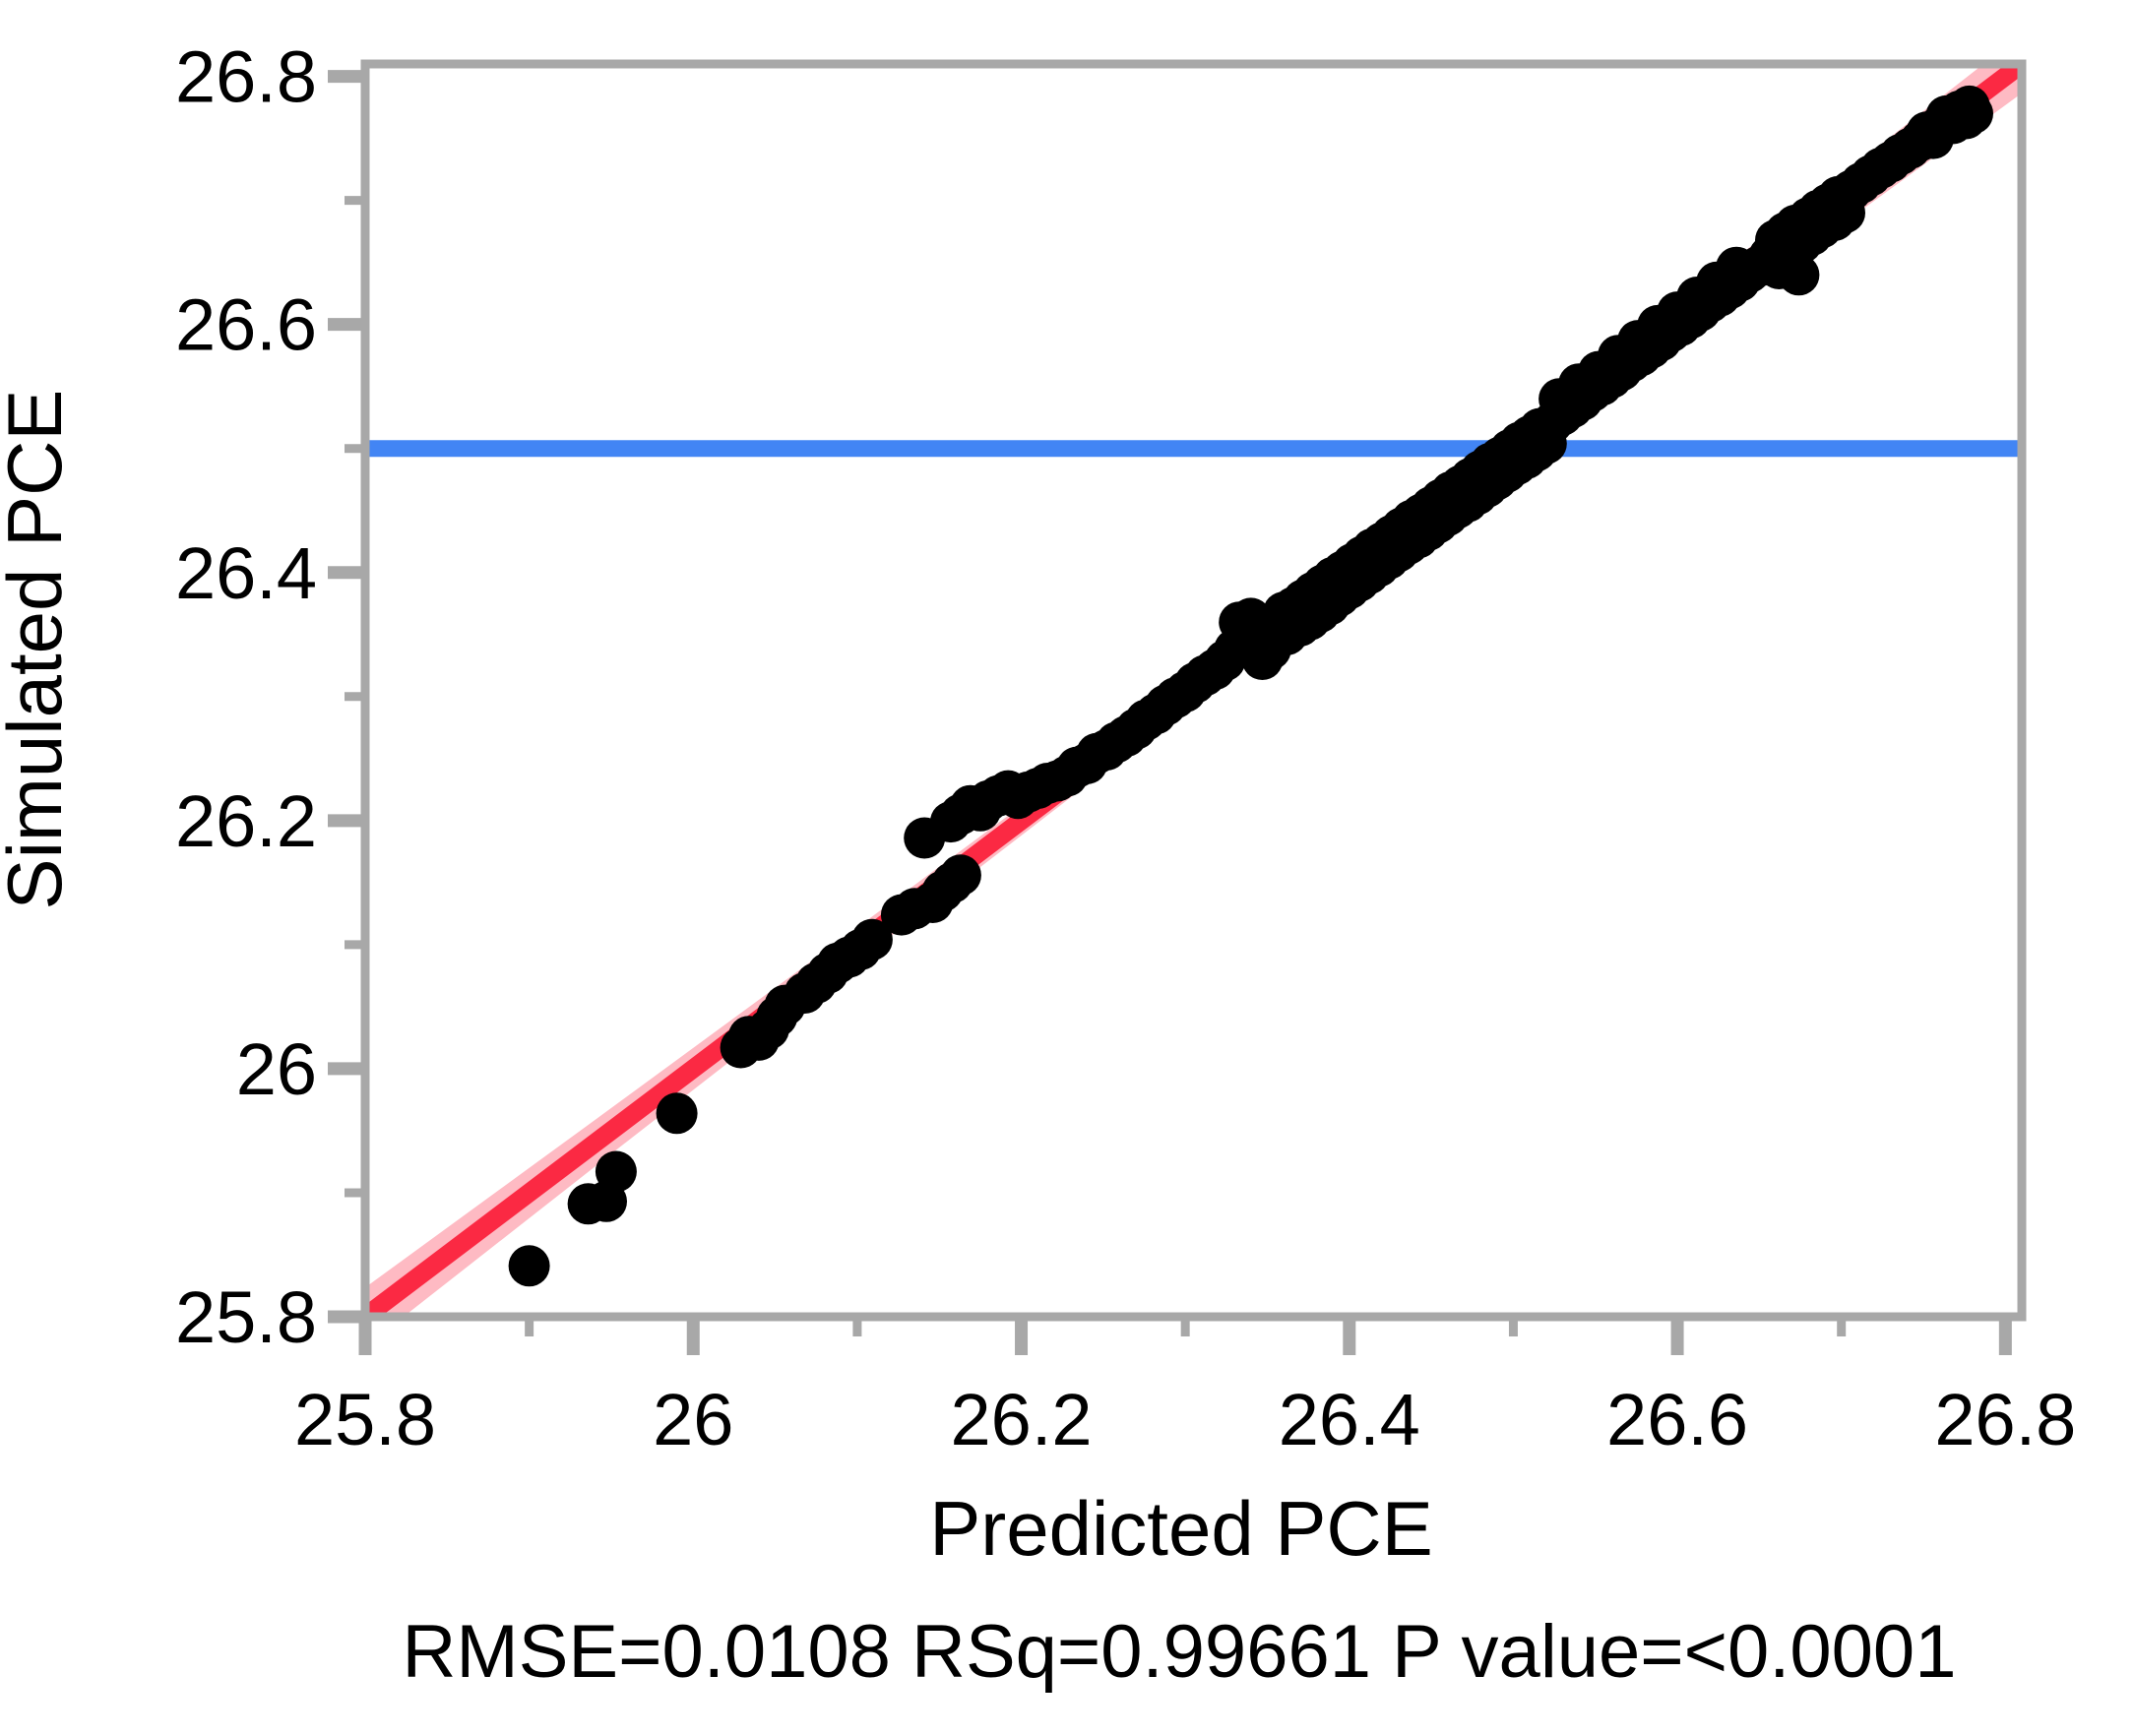 Image resolution: width=2135 pixels, height=1736 pixels. What do you see at coordinates (1677, 1419) in the screenshot?
I see `x-tick-label: 26.6` at bounding box center [1677, 1419].